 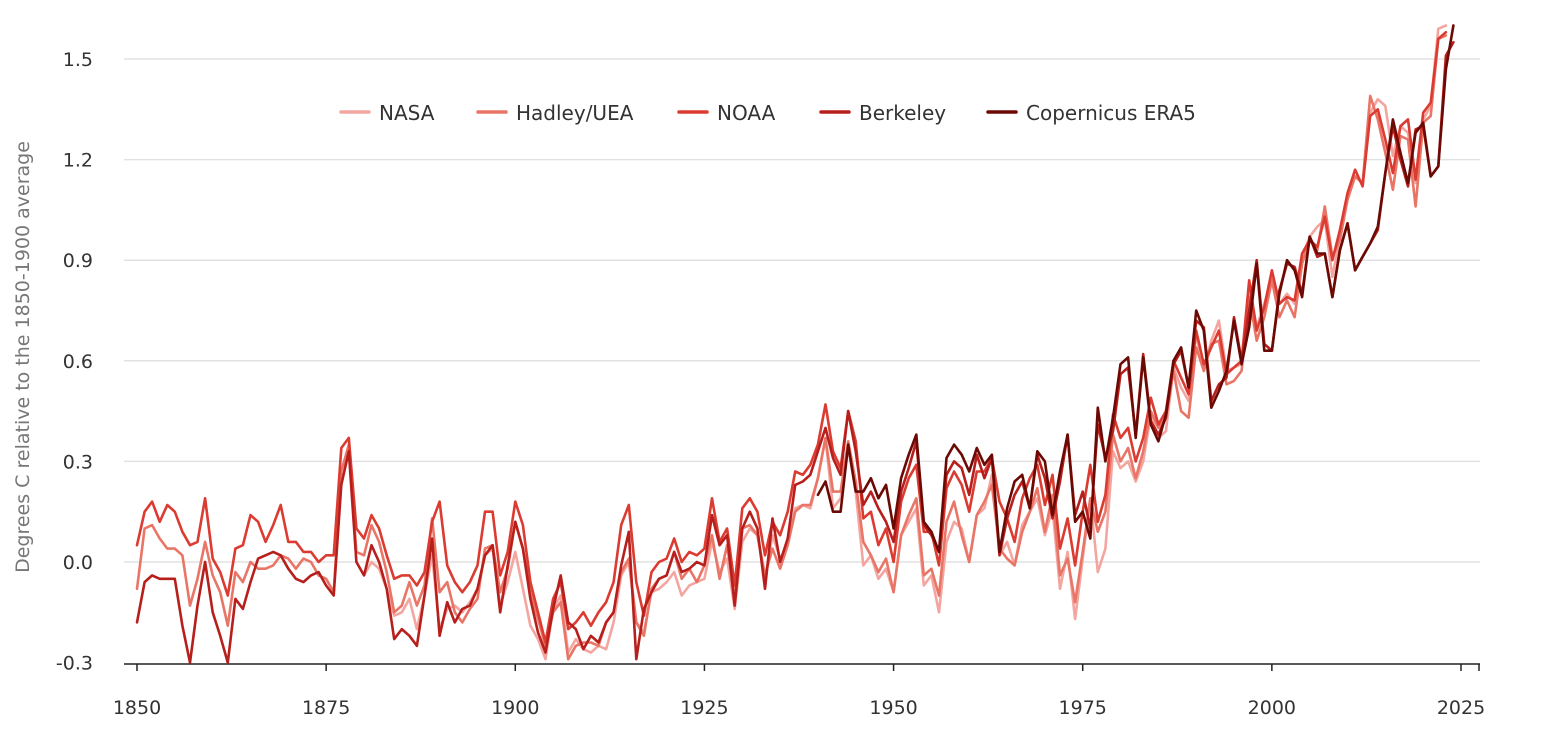 I want to click on x-tick-label: 1850, so click(x=137, y=708).